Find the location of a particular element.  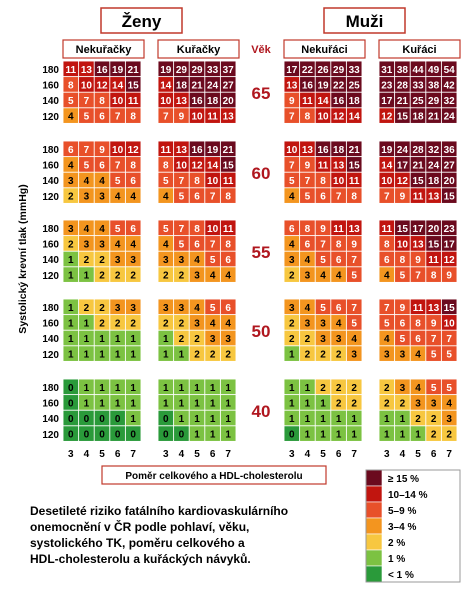

risk-value: 22 is located at coordinates (308, 70).